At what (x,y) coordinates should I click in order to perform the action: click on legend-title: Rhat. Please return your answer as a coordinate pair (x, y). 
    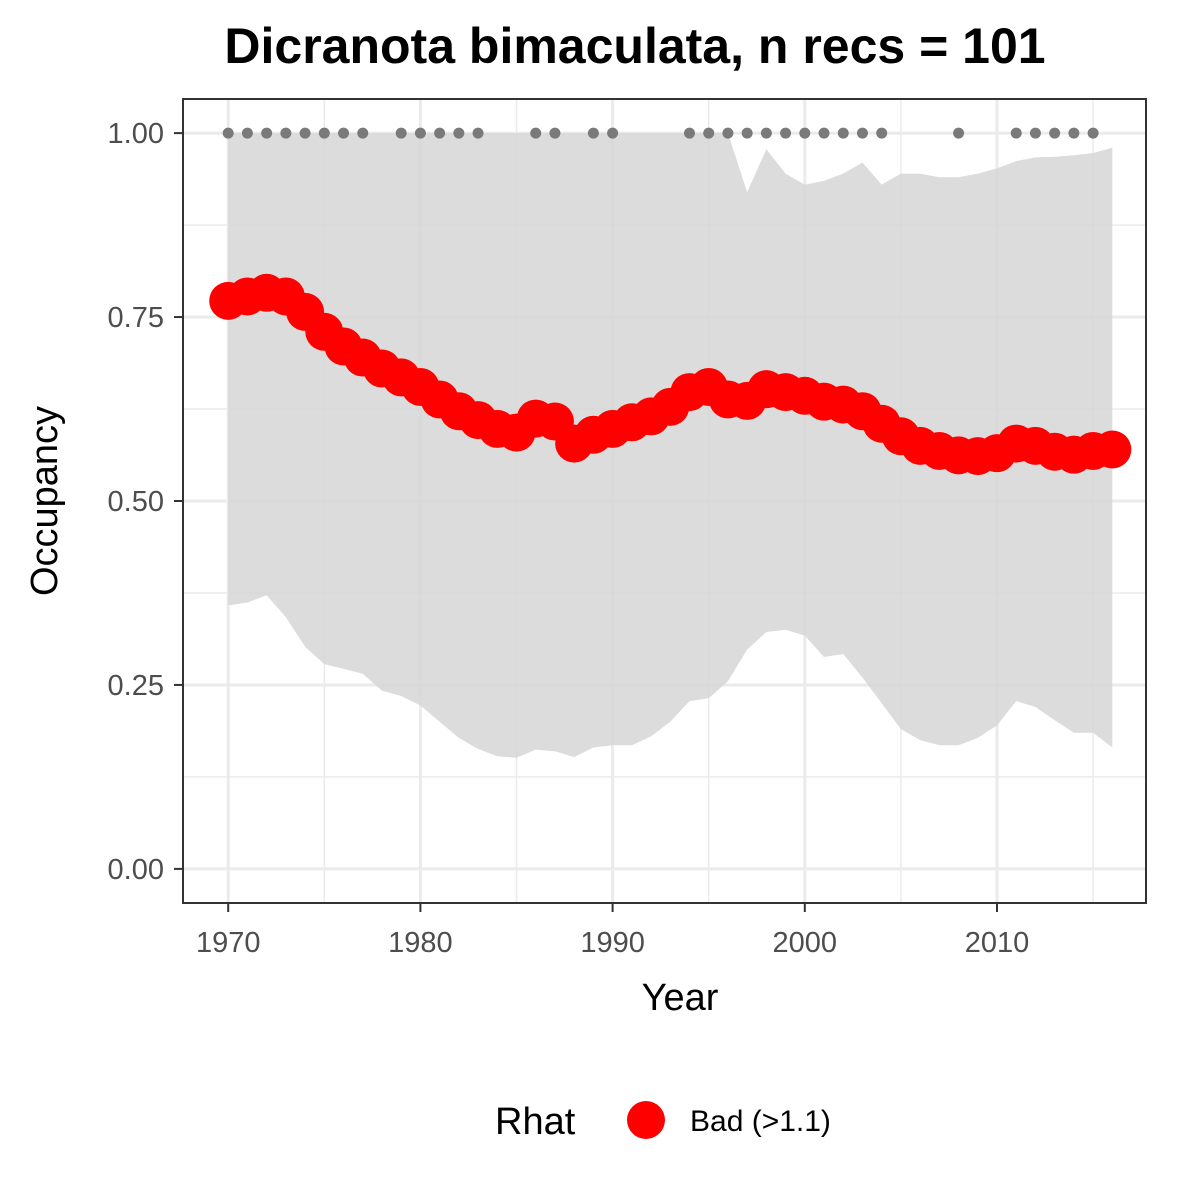
    Looking at the image, I should click on (535, 1122).